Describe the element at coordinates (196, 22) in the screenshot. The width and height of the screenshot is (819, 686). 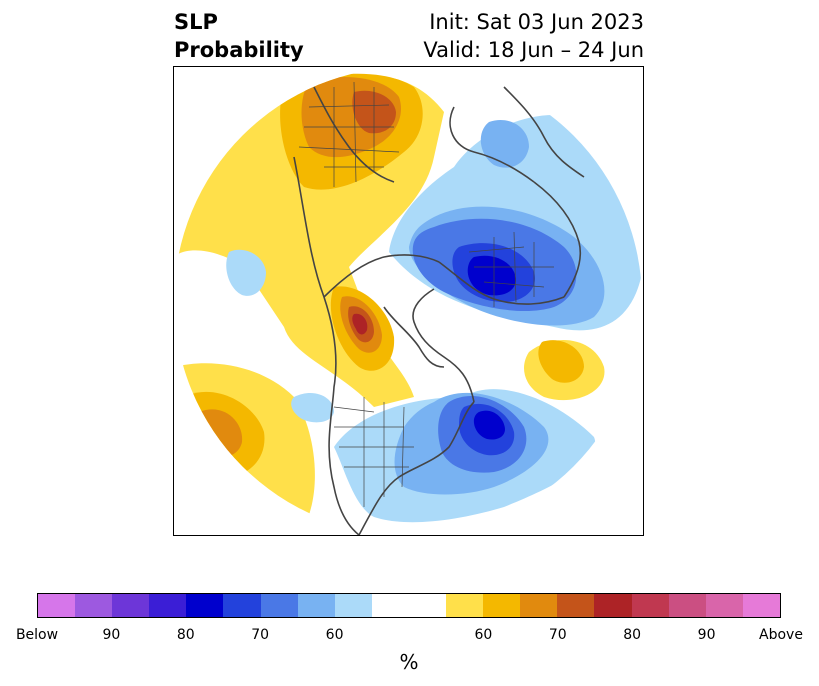
I see `title-line-1: SLP` at that location.